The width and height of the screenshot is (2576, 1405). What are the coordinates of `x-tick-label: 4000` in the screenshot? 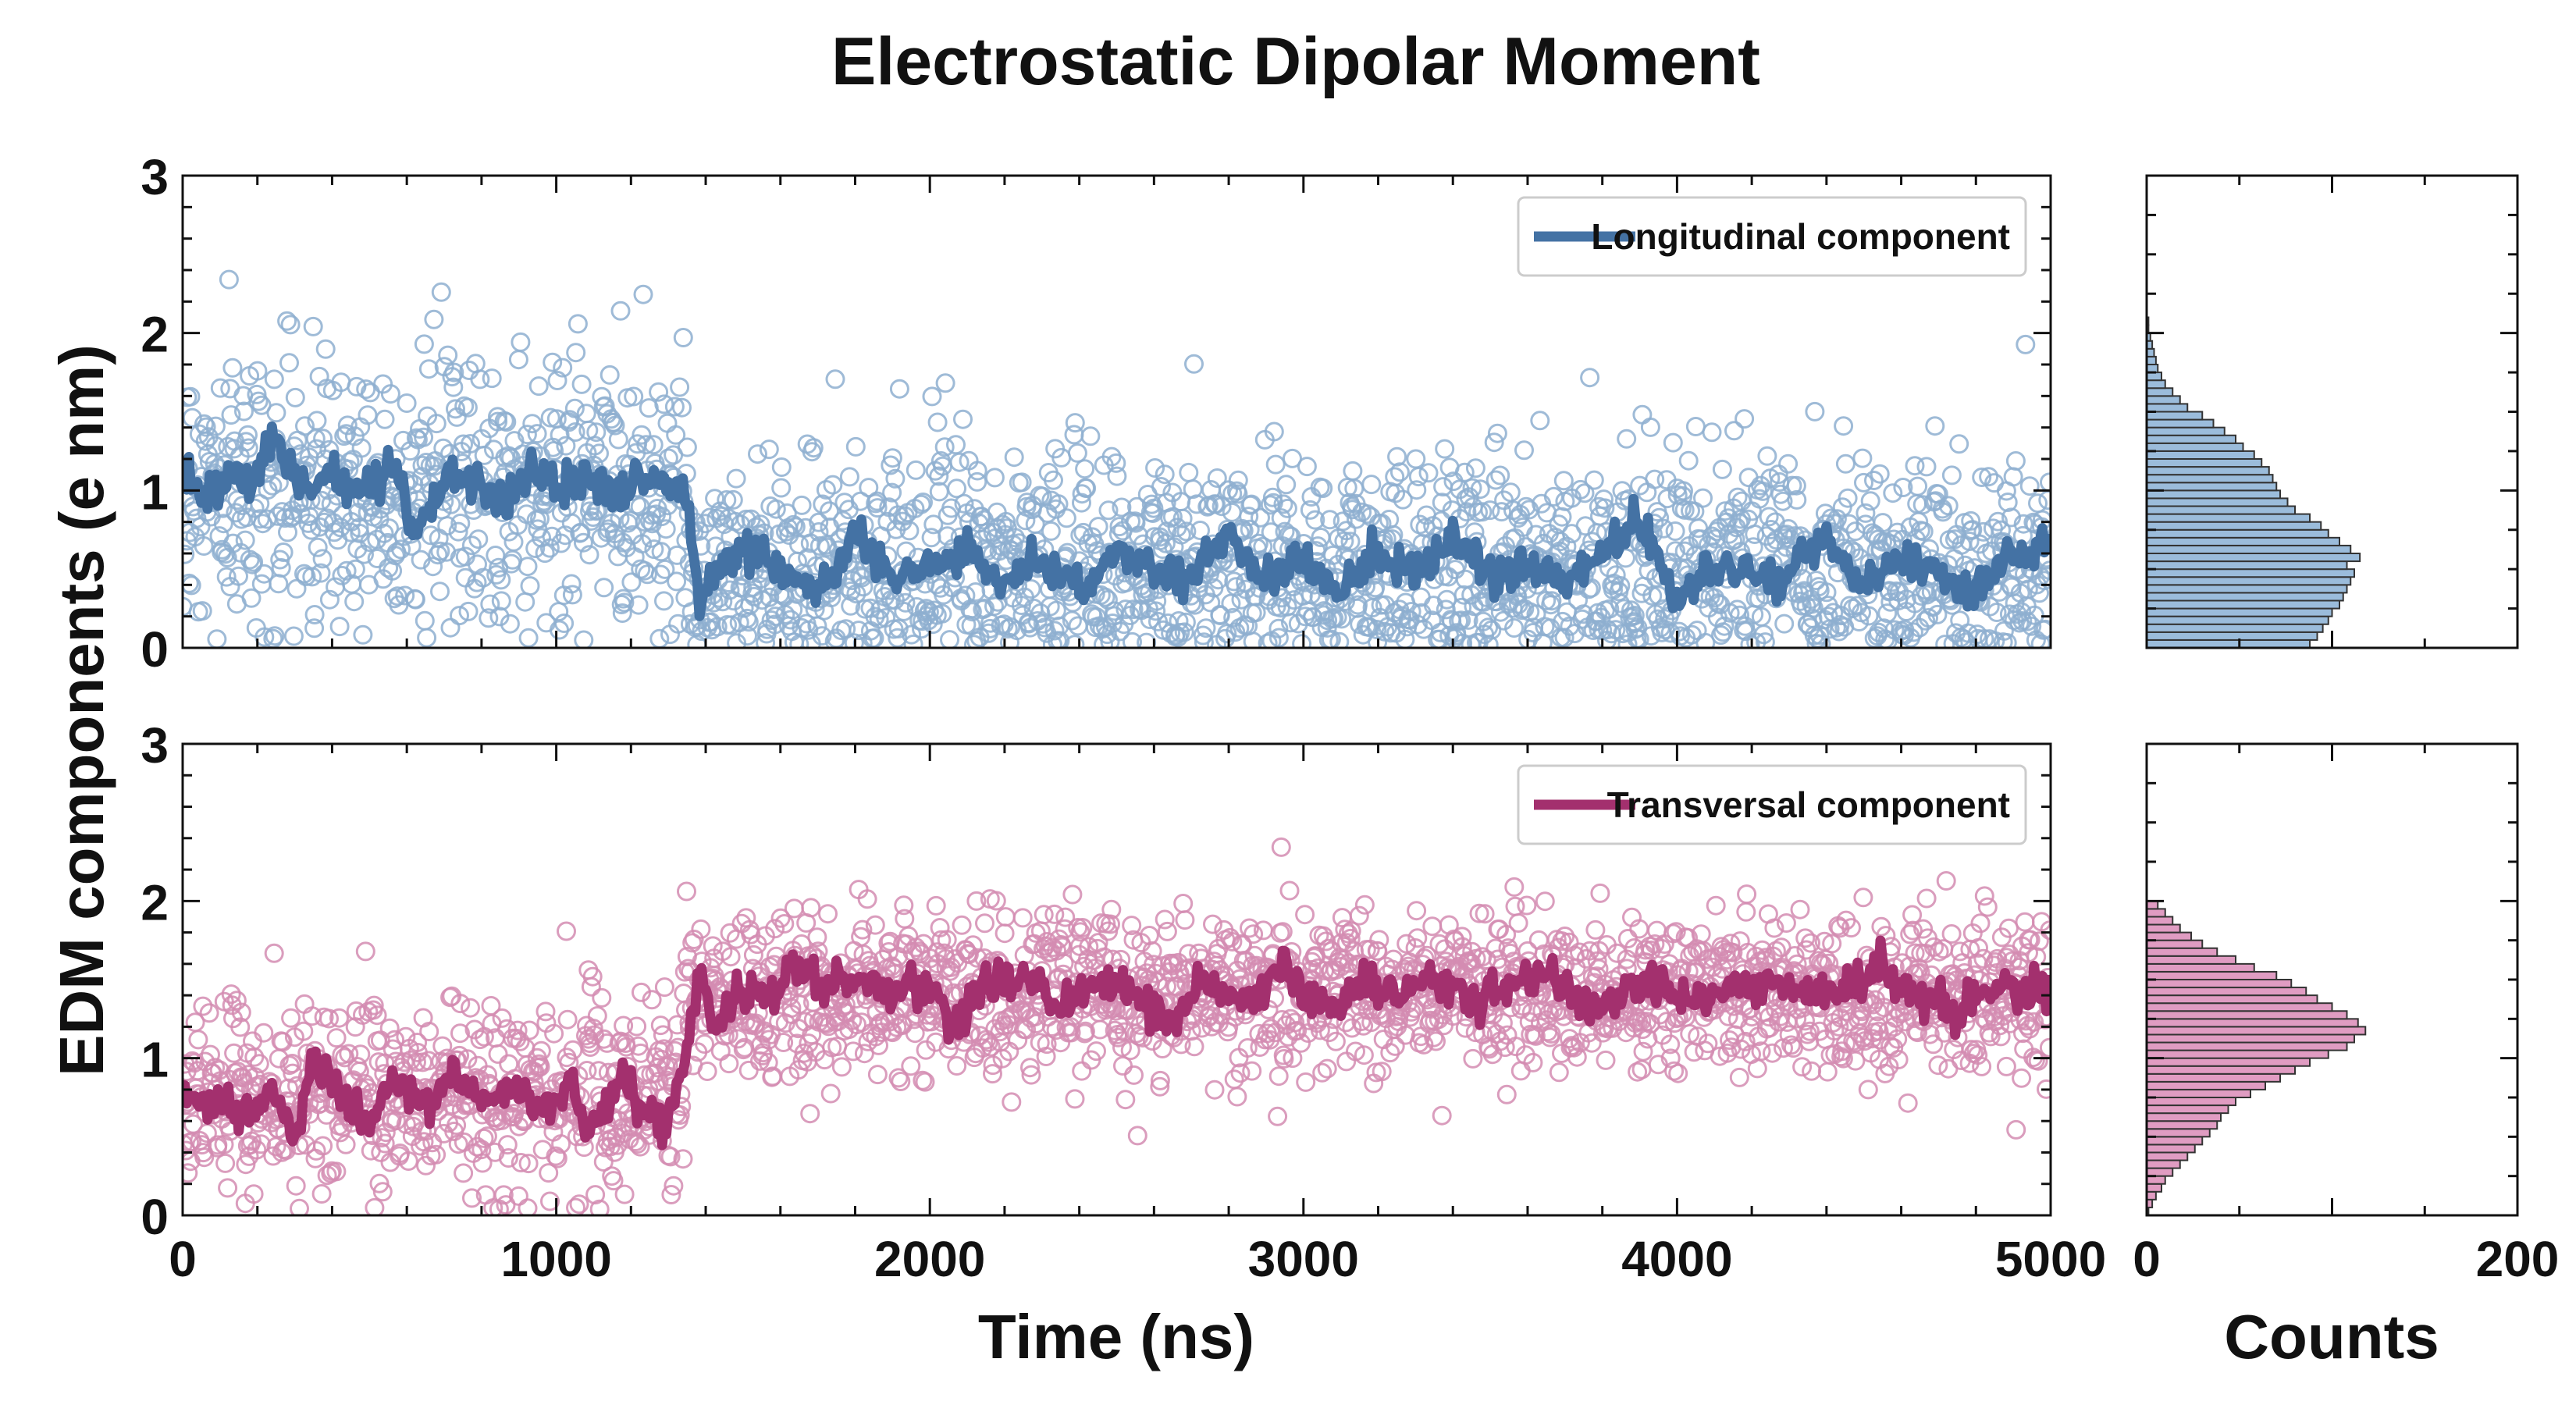 It's located at (1677, 1259).